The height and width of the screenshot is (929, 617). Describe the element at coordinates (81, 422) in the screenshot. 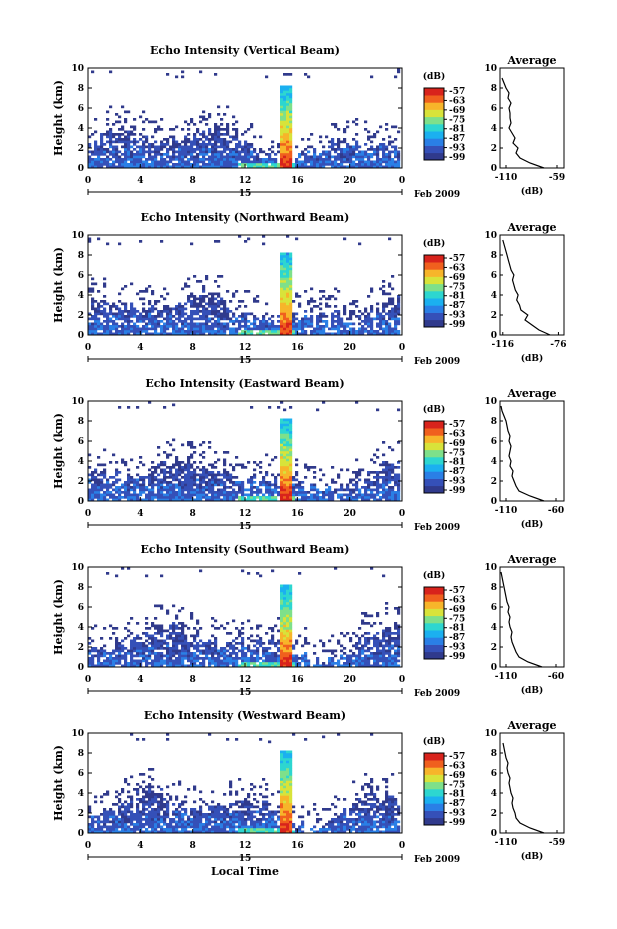

I see `y-tick-label: 8` at that location.